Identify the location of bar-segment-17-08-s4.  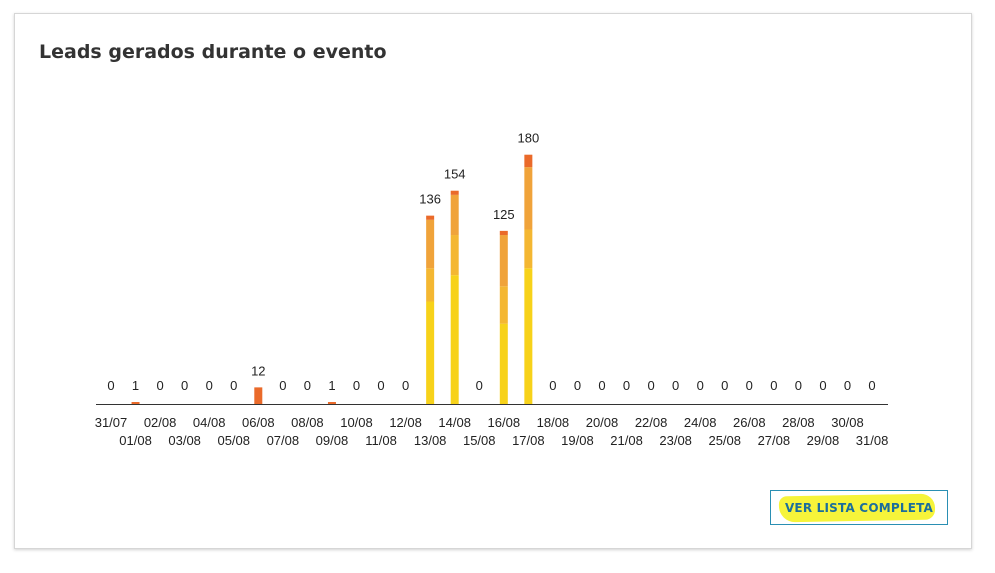
(528, 161).